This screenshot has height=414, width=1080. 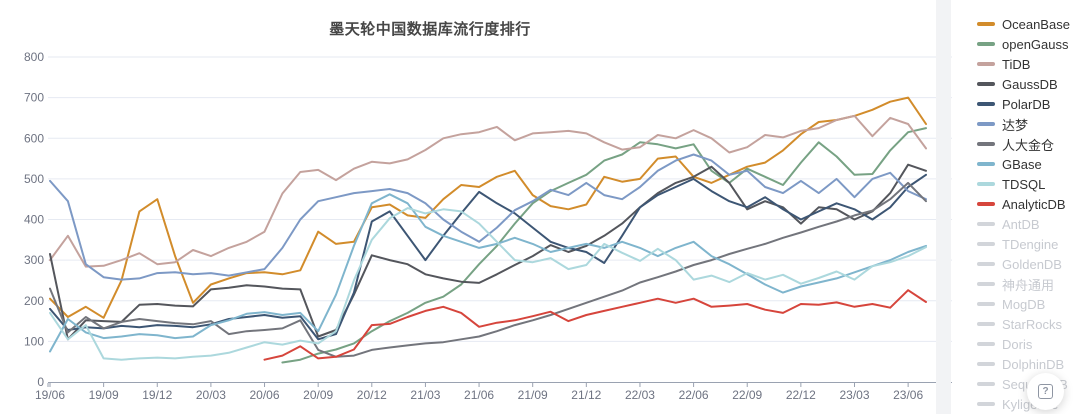 I want to click on legend-item-label: TDSQL, so click(x=1024, y=184).